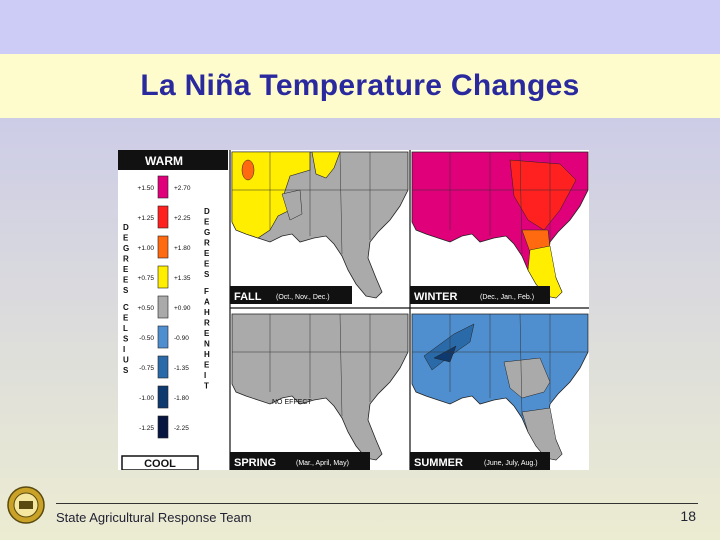 This screenshot has height=540, width=720. I want to click on winter-season-label: WINTER, so click(435, 297).